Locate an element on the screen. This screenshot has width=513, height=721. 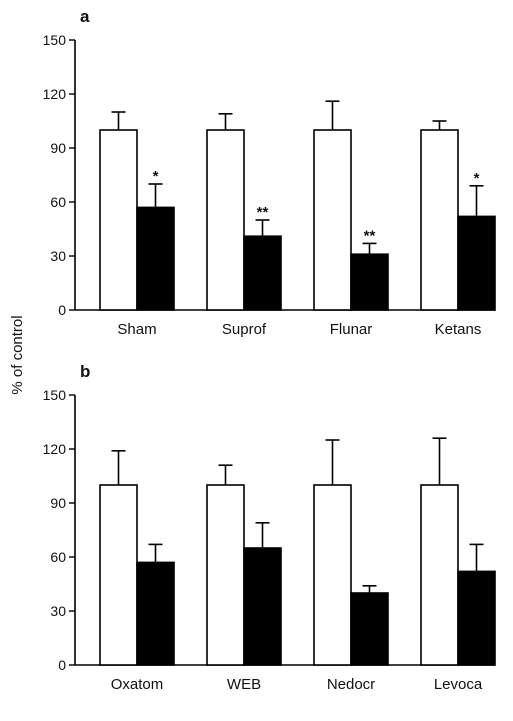
panel-a-category-label: Sham is located at coordinates (136, 329).